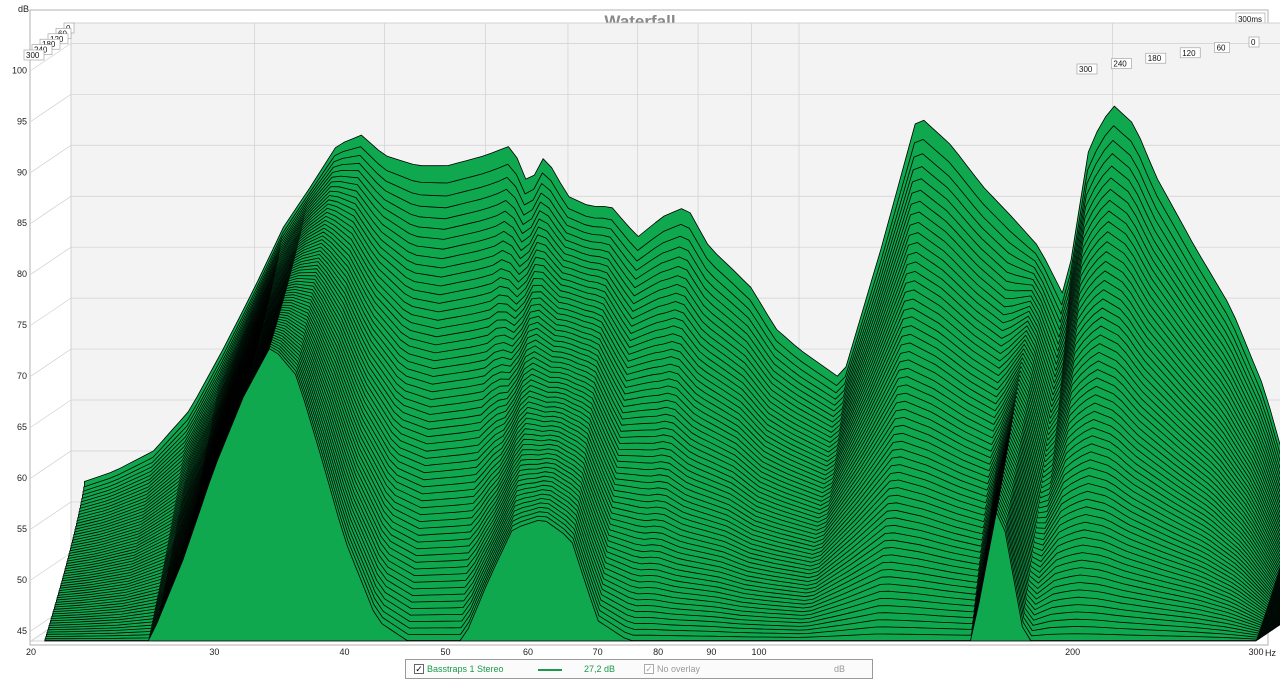  I want to click on time-tag-right: 0, so click(1254, 42).